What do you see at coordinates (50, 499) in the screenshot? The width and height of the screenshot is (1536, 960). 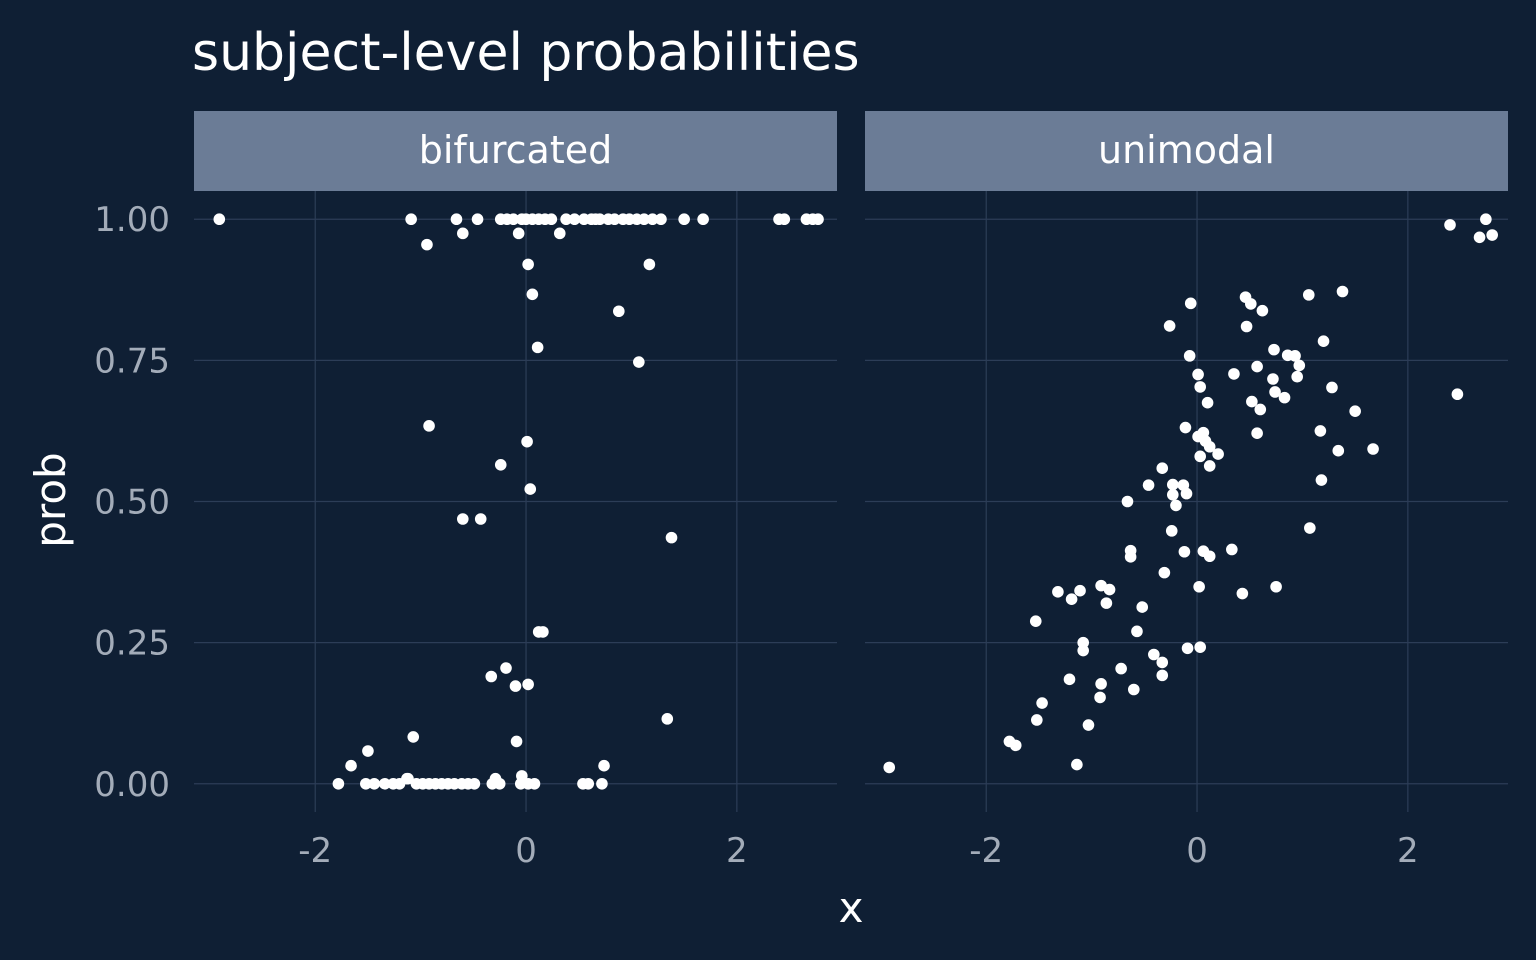 I see `y-axis-title: prob` at bounding box center [50, 499].